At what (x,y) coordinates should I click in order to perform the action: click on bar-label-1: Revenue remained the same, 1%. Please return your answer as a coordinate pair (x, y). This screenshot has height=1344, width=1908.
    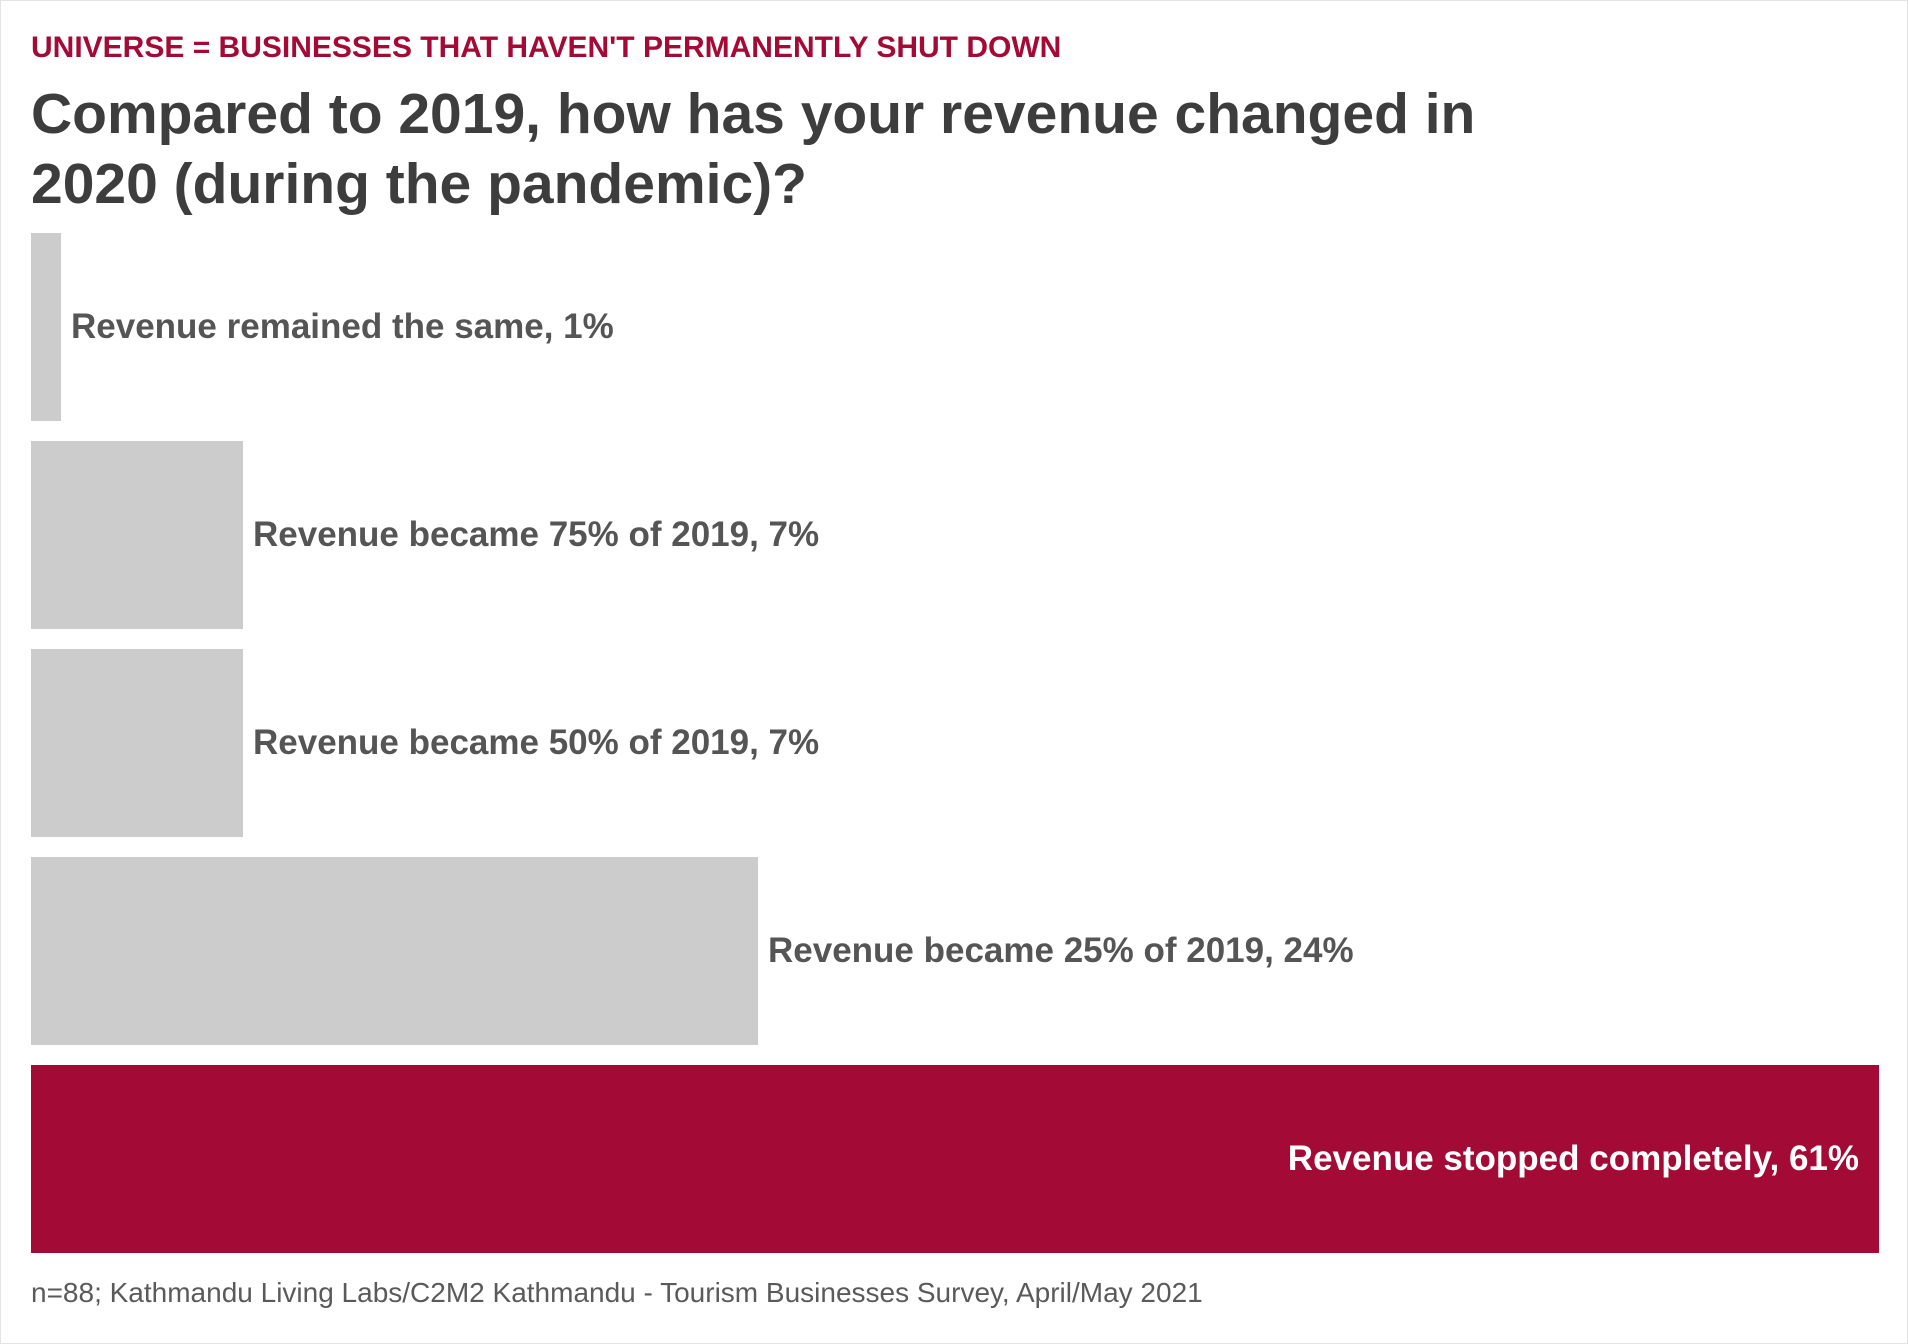
    Looking at the image, I should click on (342, 326).